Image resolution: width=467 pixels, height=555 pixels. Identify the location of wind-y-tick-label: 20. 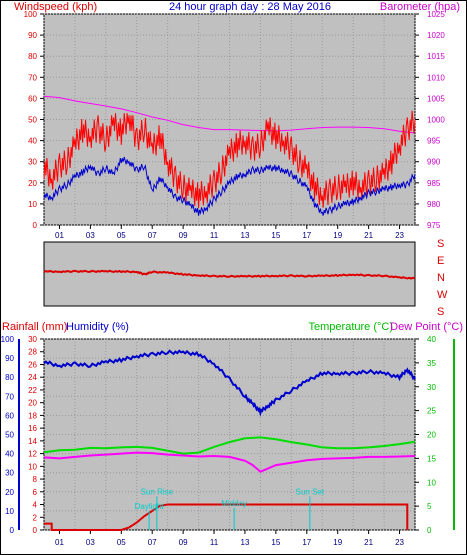
(32, 183).